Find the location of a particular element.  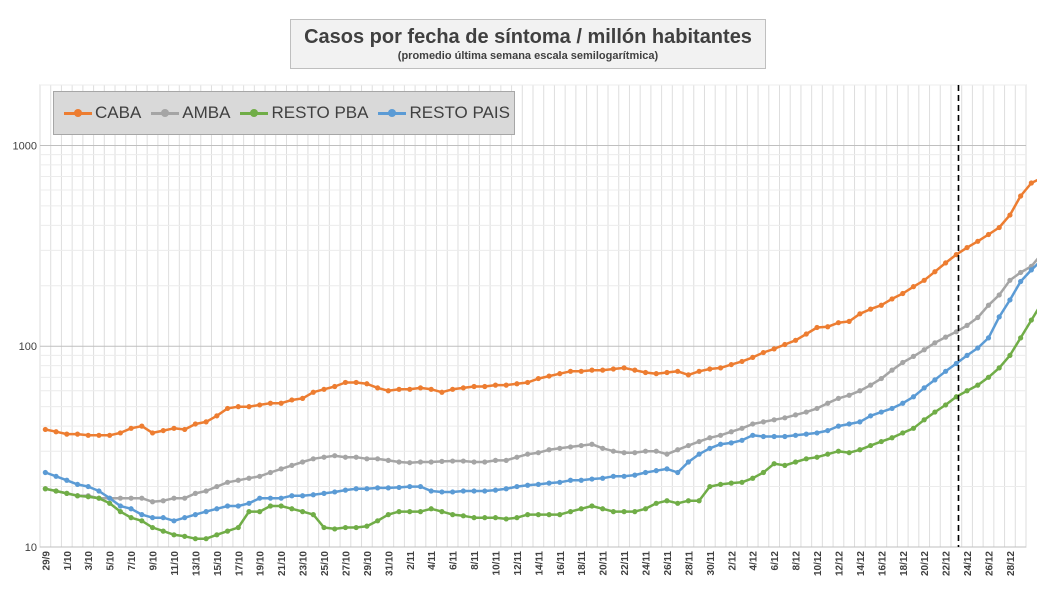

x-tick-label: 19/10 is located at coordinates (261, 563).